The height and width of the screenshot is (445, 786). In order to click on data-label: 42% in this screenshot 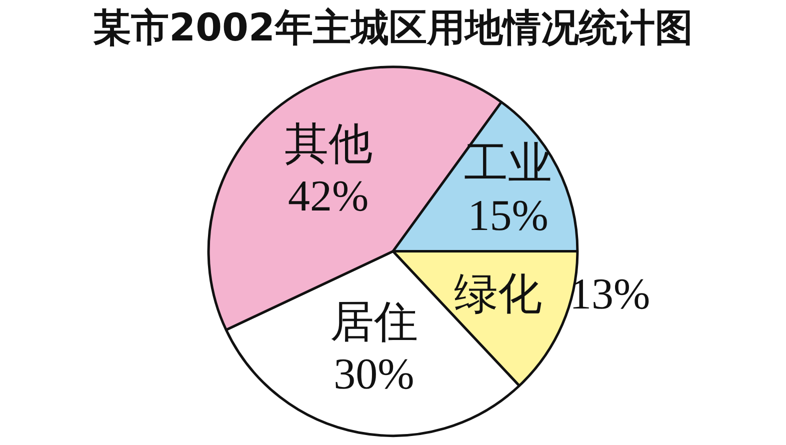, I will do `click(328, 196)`.